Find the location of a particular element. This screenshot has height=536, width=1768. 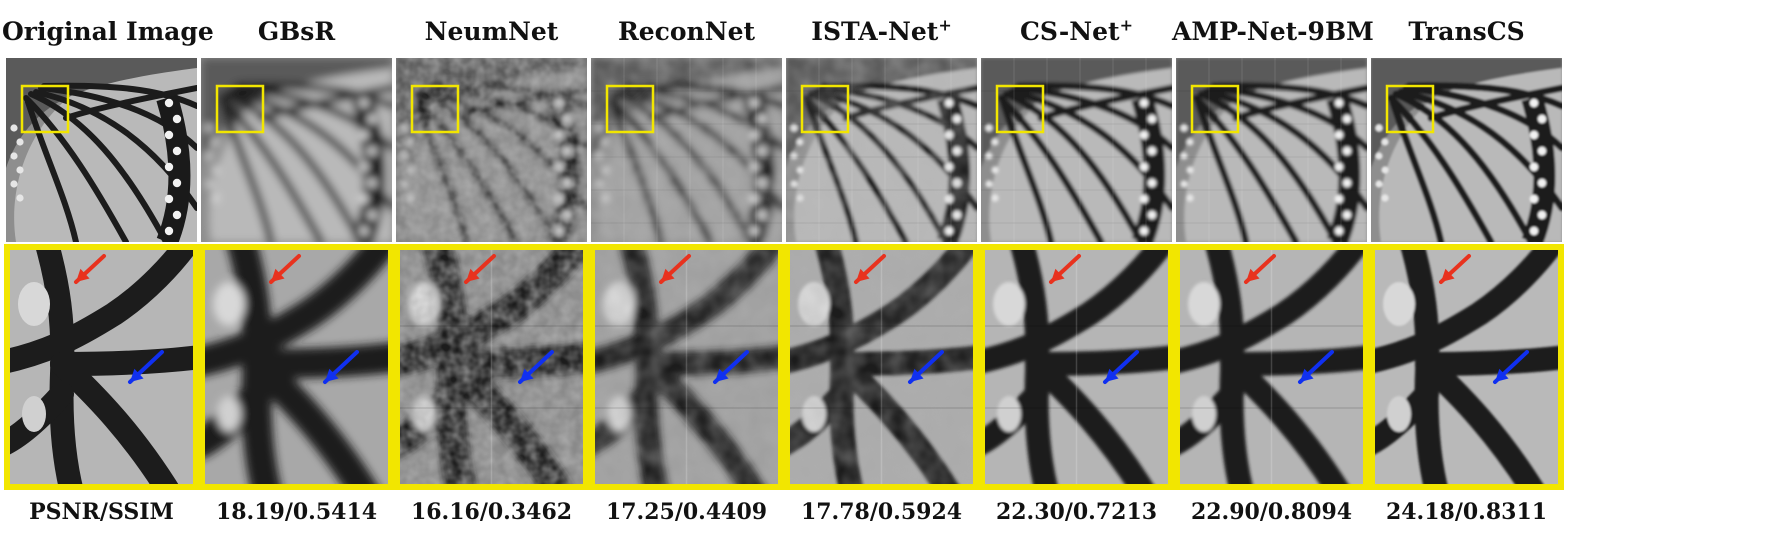

column-header-0: Original Image is located at coordinates (108, 32).